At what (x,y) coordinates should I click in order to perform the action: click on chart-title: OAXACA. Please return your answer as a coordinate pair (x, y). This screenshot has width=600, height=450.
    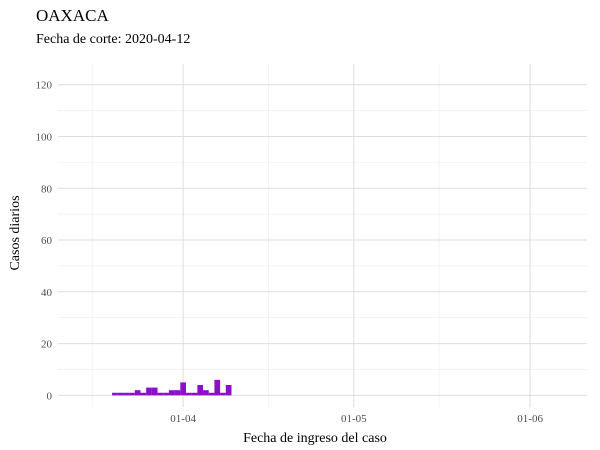
    Looking at the image, I should click on (72, 15).